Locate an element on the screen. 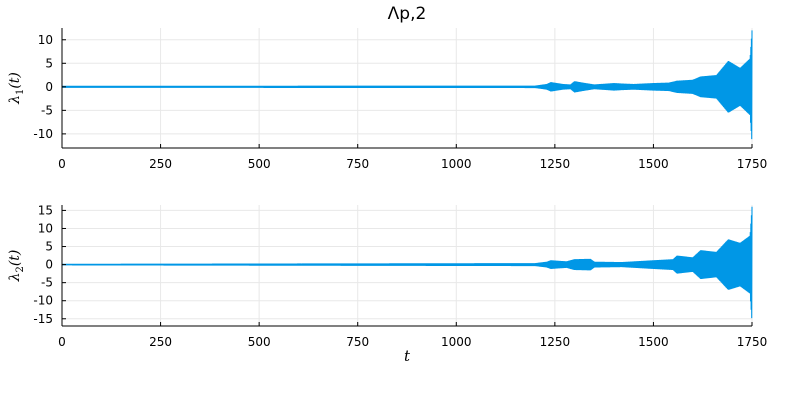 The image size is (800, 400). y-axis-label: λ1(t) is located at coordinates (16, 88).